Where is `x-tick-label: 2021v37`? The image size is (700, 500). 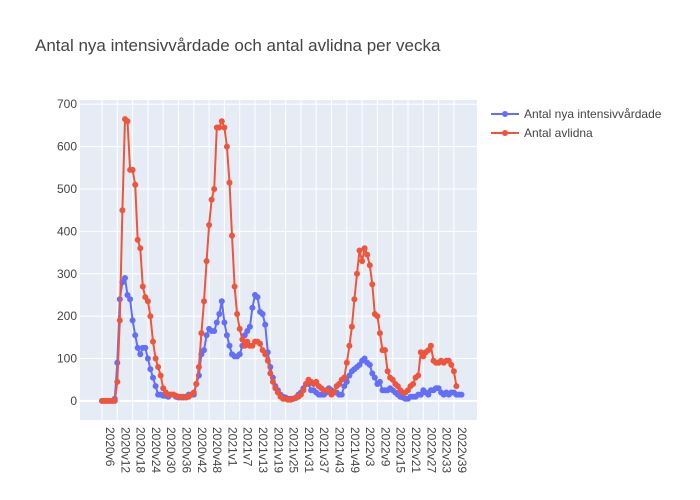 x-tick-label: 2021v37 is located at coordinates (324, 450).